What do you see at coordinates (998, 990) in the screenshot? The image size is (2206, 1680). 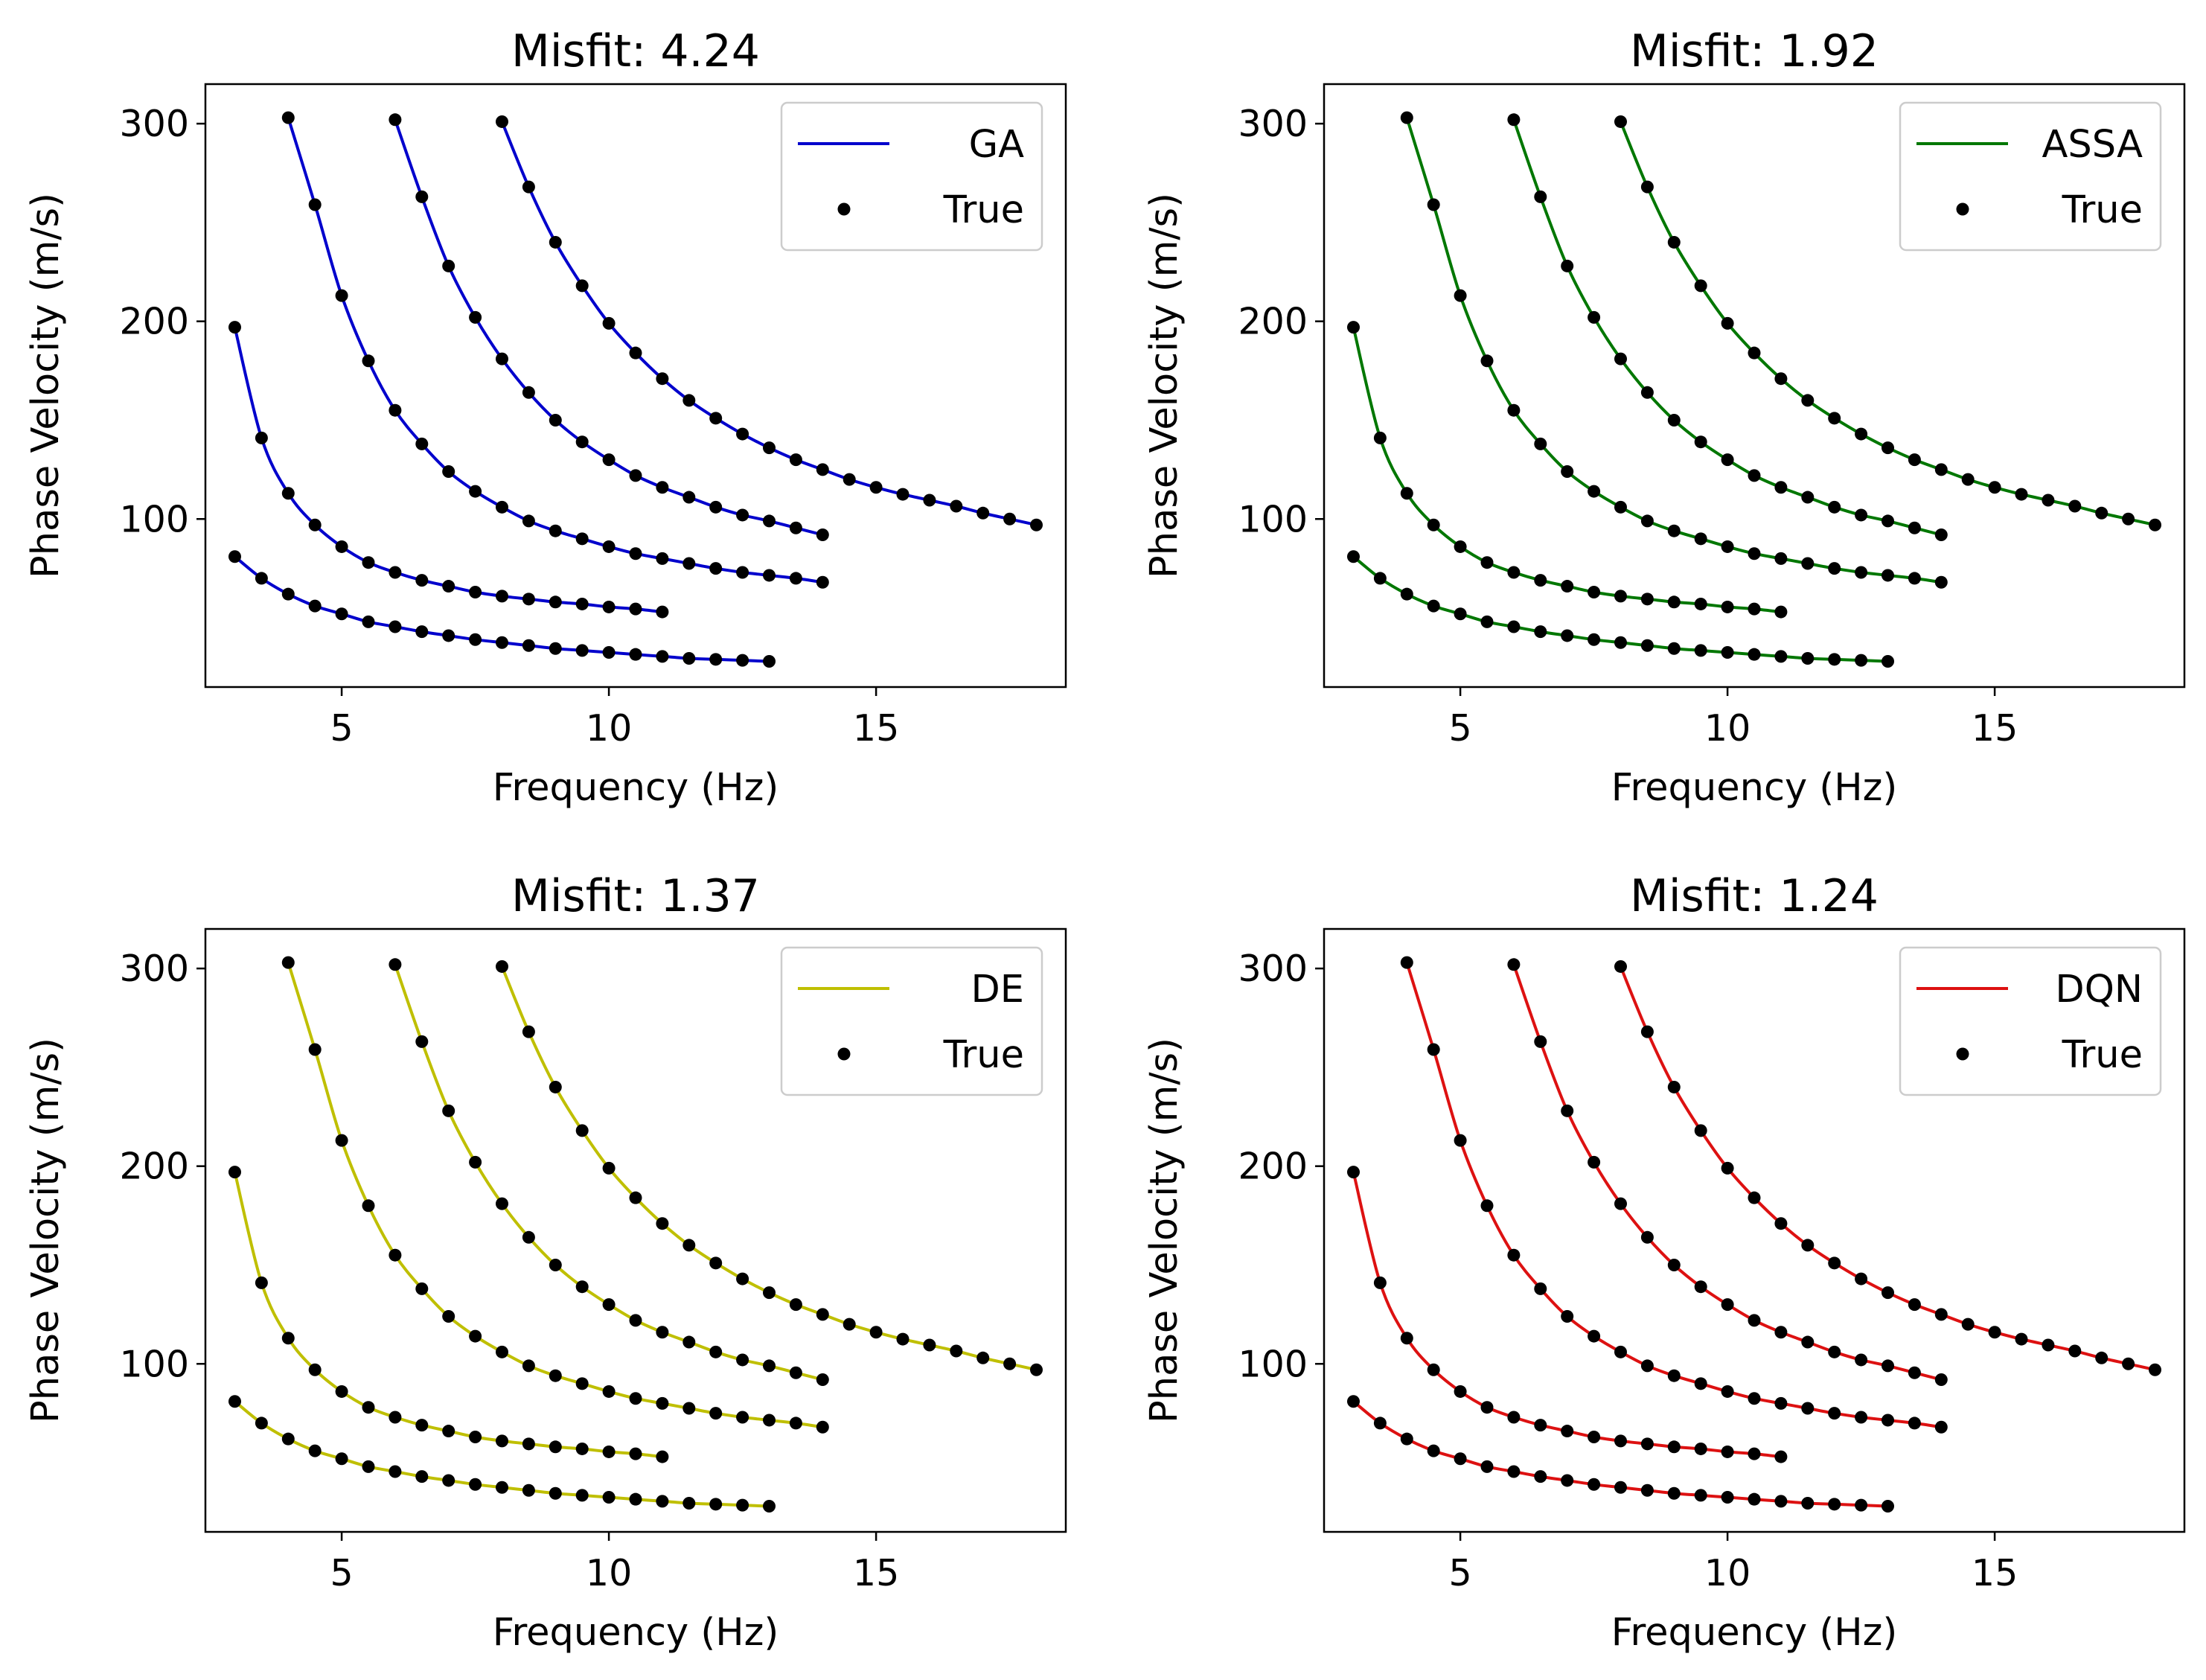 I see `legend-method-label: DE` at bounding box center [998, 990].